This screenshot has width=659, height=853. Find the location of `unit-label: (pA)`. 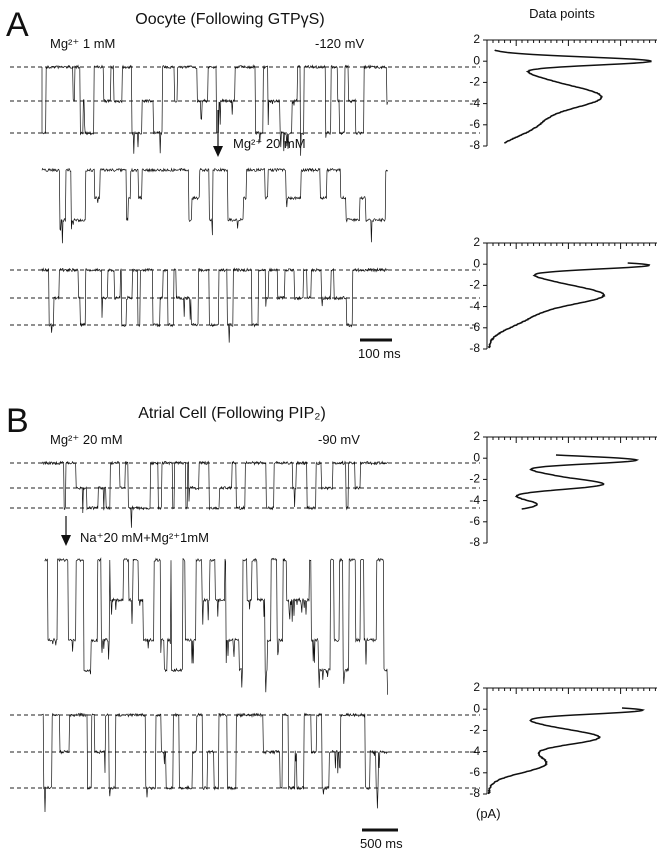

unit-label: (pA) is located at coordinates (488, 813).